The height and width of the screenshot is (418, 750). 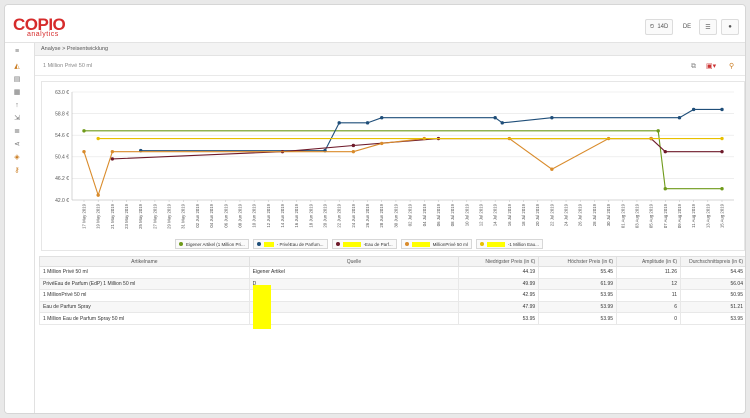 I want to click on table-cell: PrivéEau de Parfum (EdP) 1 Million 50 ml, so click(x=144, y=284).